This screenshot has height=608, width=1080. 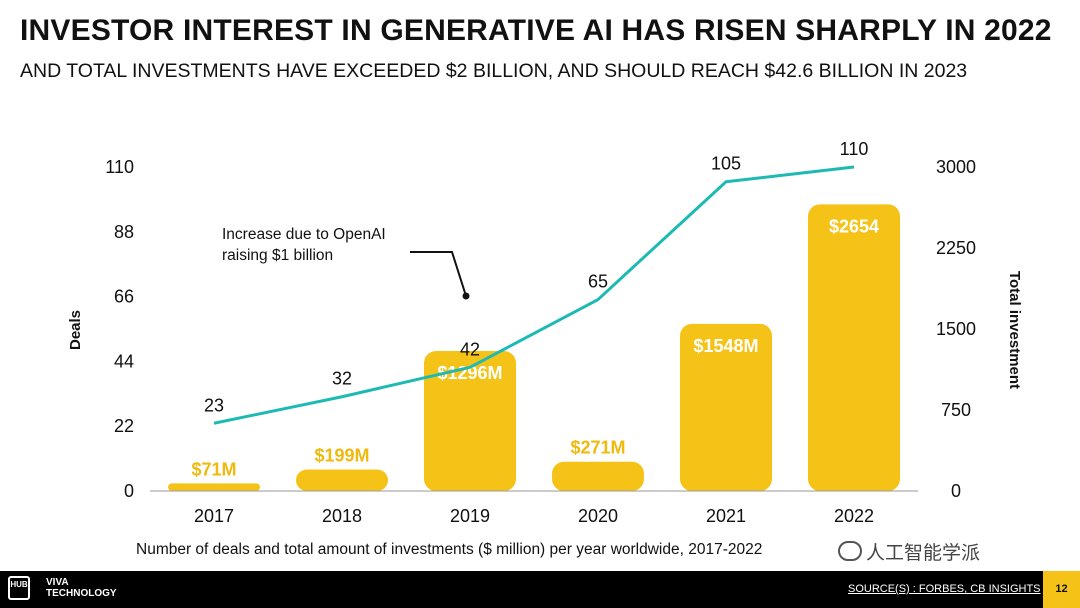 I want to click on bar-label-2019: $1296M, so click(x=469, y=373).